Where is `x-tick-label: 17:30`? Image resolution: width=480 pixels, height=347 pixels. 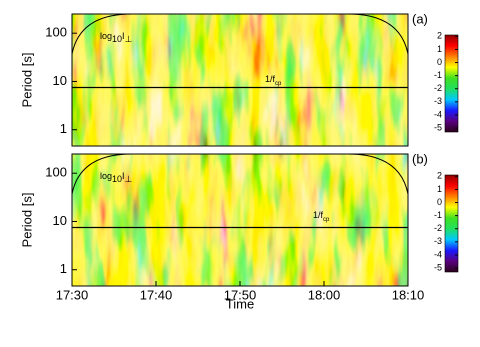
x-tick-label: 17:30 is located at coordinates (72, 294).